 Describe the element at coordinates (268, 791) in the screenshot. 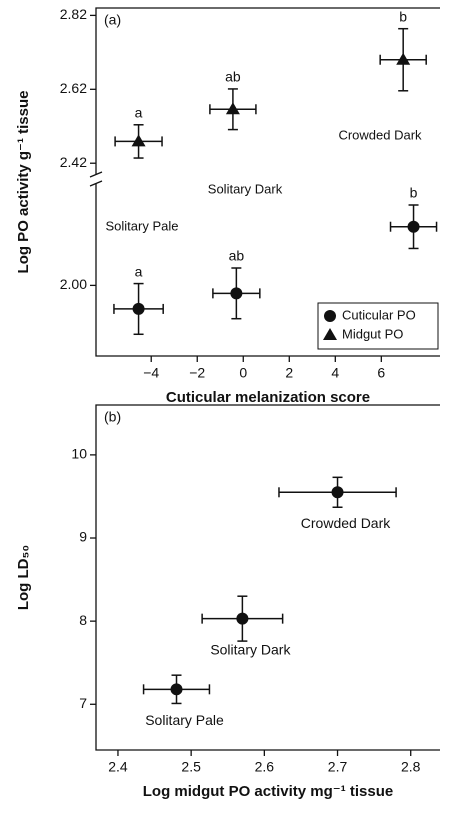

I see `x-axis-title: Log midgut PO activity mg⁻¹ tissue` at that location.